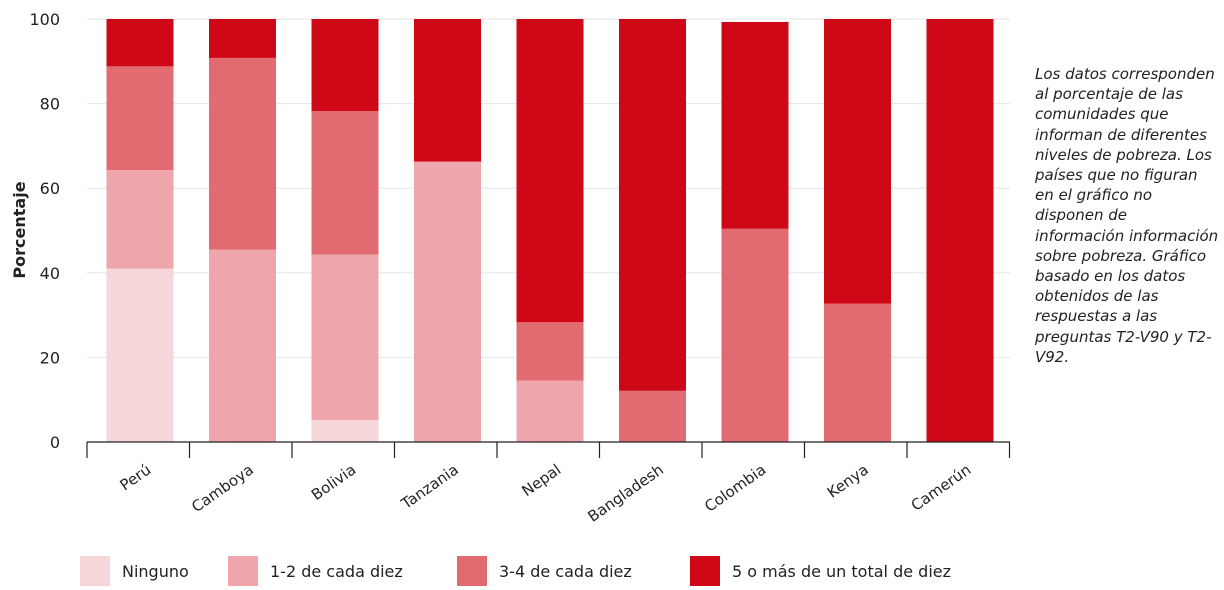  What do you see at coordinates (548, 449) in the screenshot?
I see `axes` at bounding box center [548, 449].